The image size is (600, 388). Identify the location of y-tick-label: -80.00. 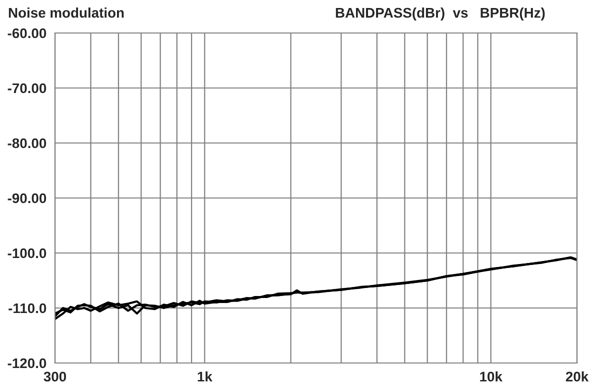
(27, 143).